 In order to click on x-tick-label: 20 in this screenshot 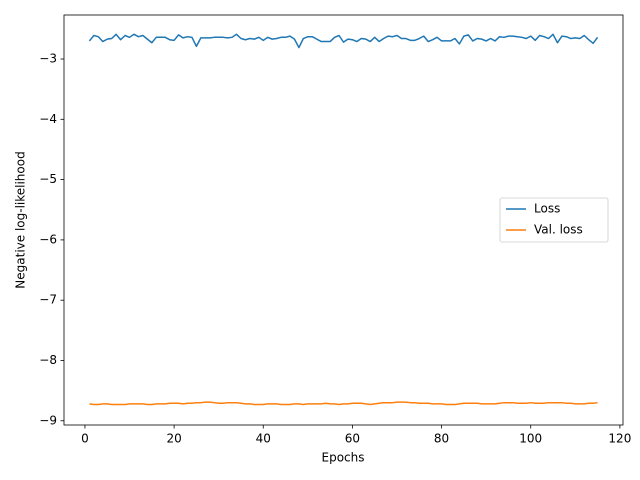, I will do `click(173, 439)`.